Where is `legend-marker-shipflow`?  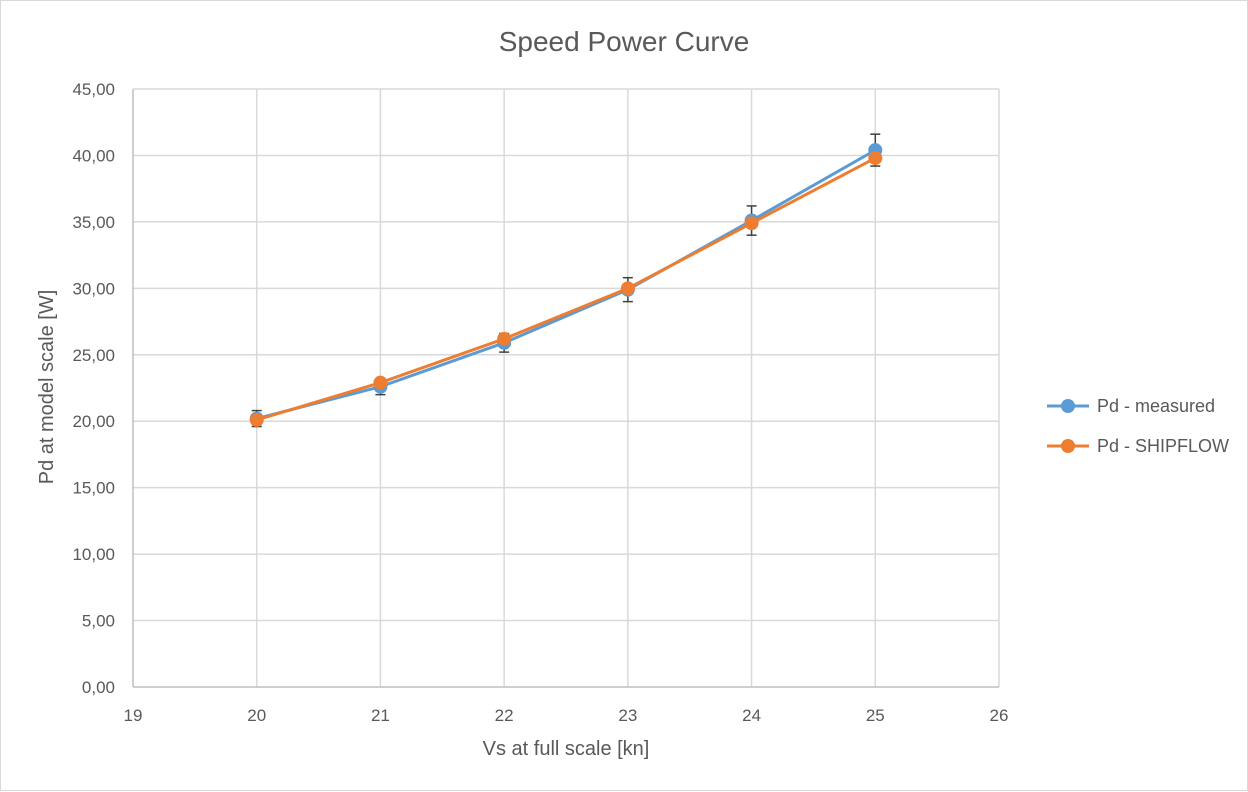 legend-marker-shipflow is located at coordinates (1068, 446).